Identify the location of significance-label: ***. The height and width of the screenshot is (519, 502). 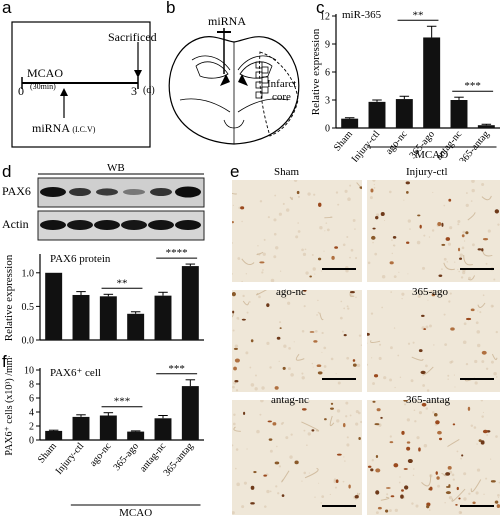
(122, 402).